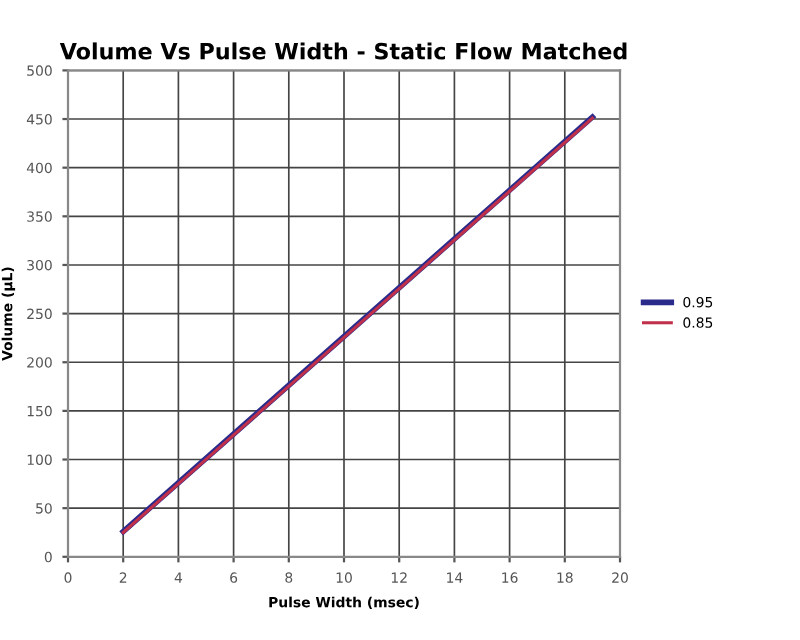 The width and height of the screenshot is (800, 640). Describe the element at coordinates (343, 51) in the screenshot. I see `chart-title: Volume Vs Pulse Width - Static Flow Matched` at that location.